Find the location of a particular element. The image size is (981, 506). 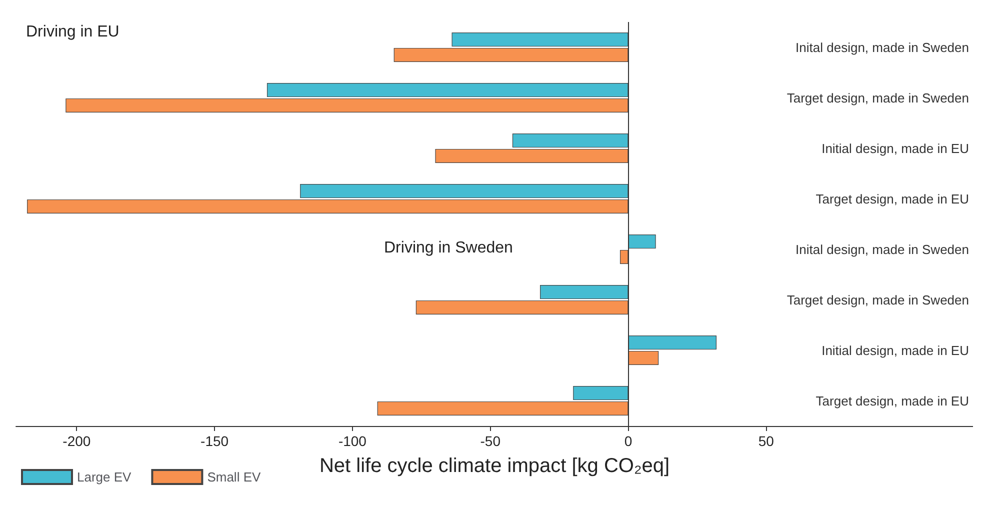

legend-label: Large EV is located at coordinates (104, 477).